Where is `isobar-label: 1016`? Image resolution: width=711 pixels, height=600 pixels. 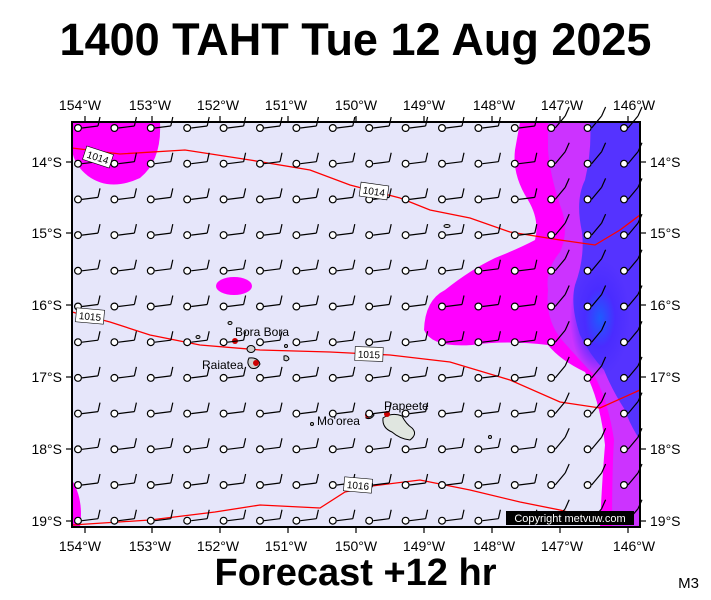 isobar-label: 1016 is located at coordinates (358, 486).